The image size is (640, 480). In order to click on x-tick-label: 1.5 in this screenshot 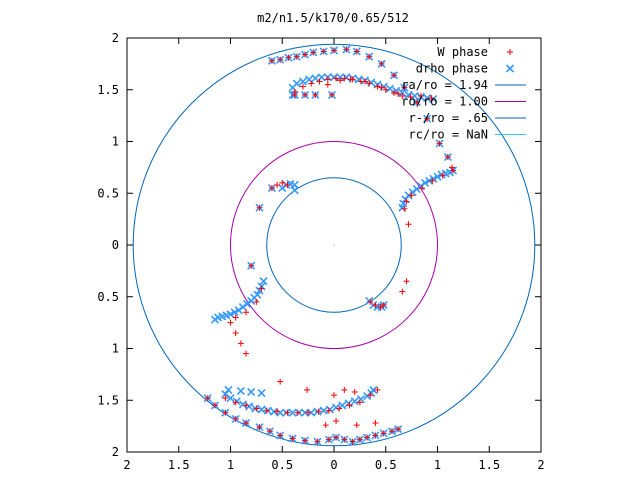, I will do `click(179, 465)`.